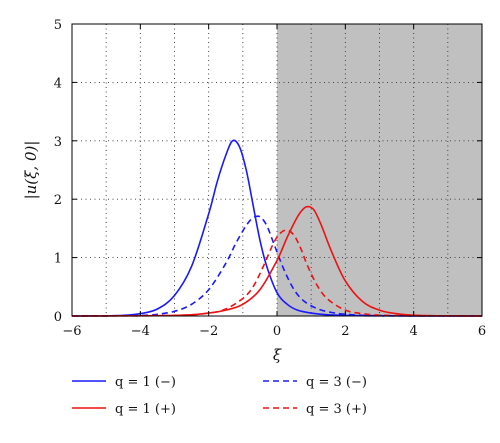  Describe the element at coordinates (58, 142) in the screenshot. I see `y-tick-label: 3` at that location.